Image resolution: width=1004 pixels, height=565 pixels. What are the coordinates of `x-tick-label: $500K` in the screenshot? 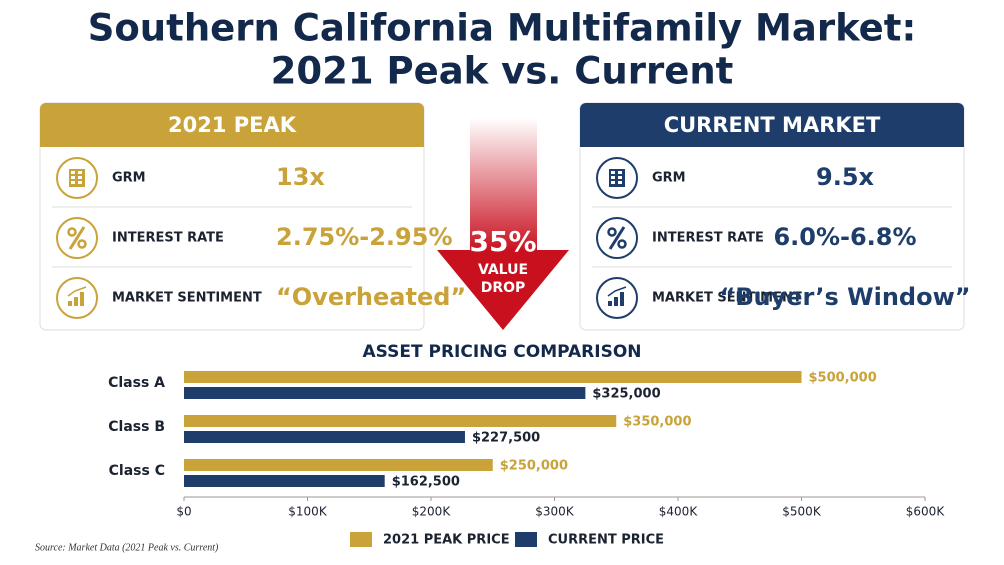 It's located at (802, 512).